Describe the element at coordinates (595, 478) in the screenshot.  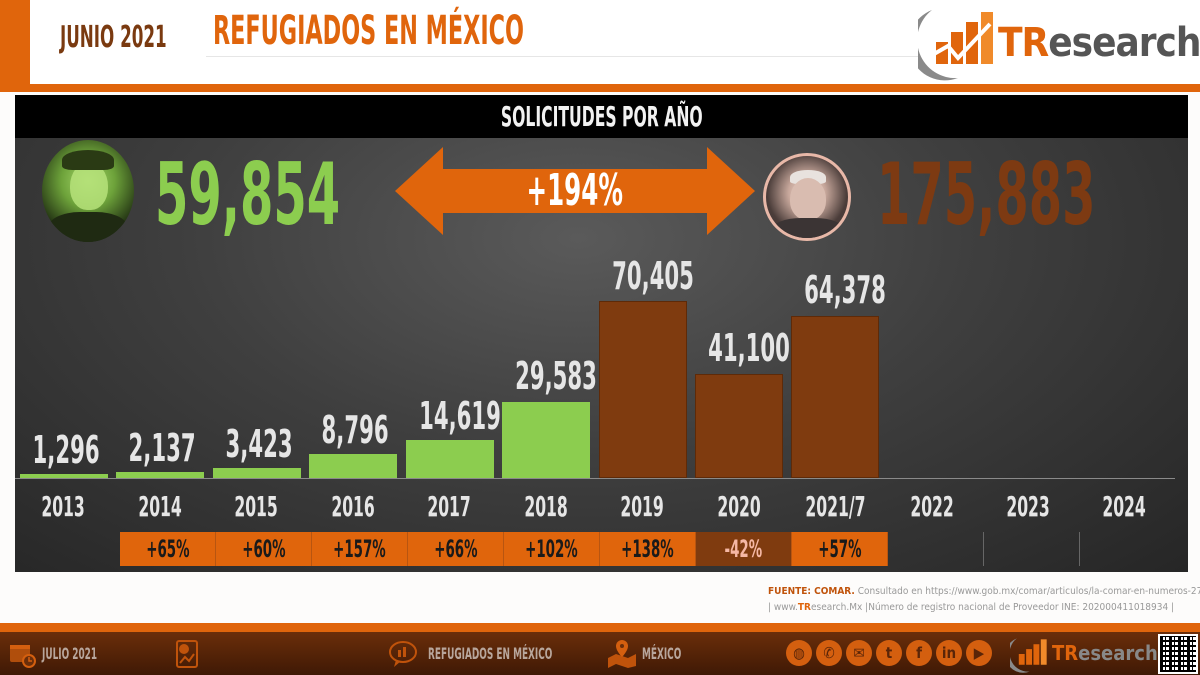
I see `x-axis-line` at that location.